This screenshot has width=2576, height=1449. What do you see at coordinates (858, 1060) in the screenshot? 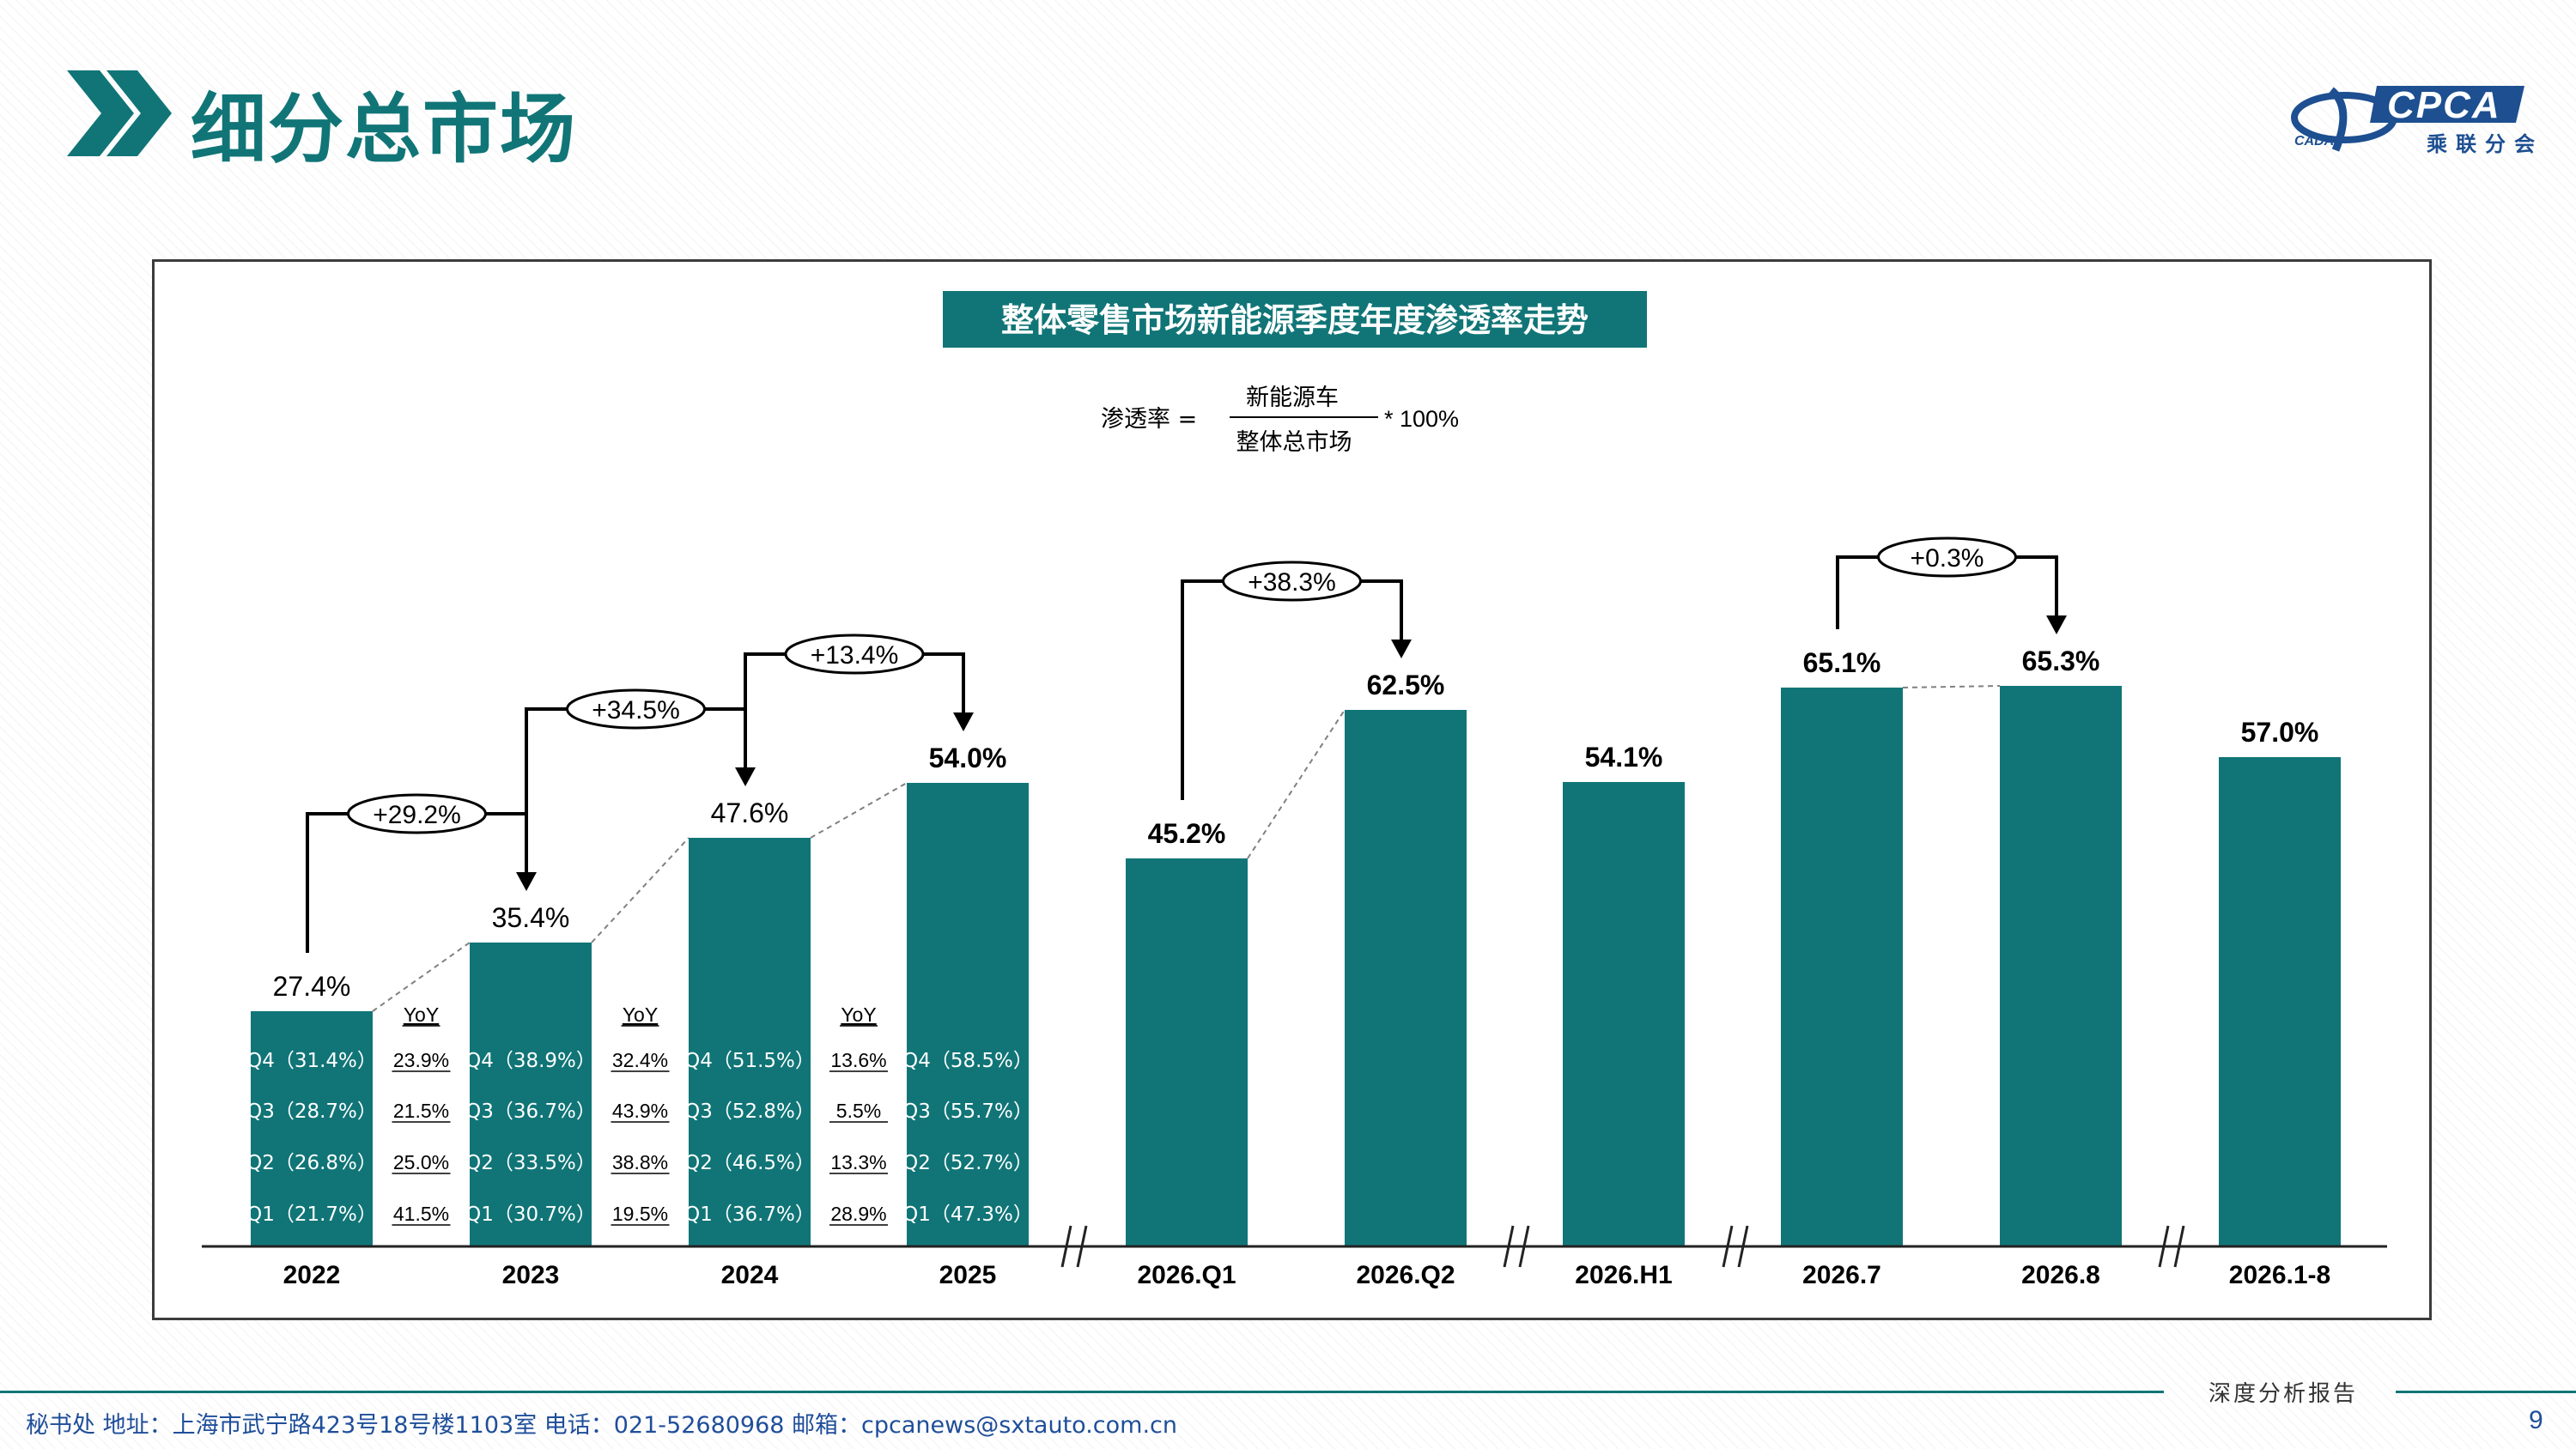
I see `yoy-value: 13.6%` at bounding box center [858, 1060].